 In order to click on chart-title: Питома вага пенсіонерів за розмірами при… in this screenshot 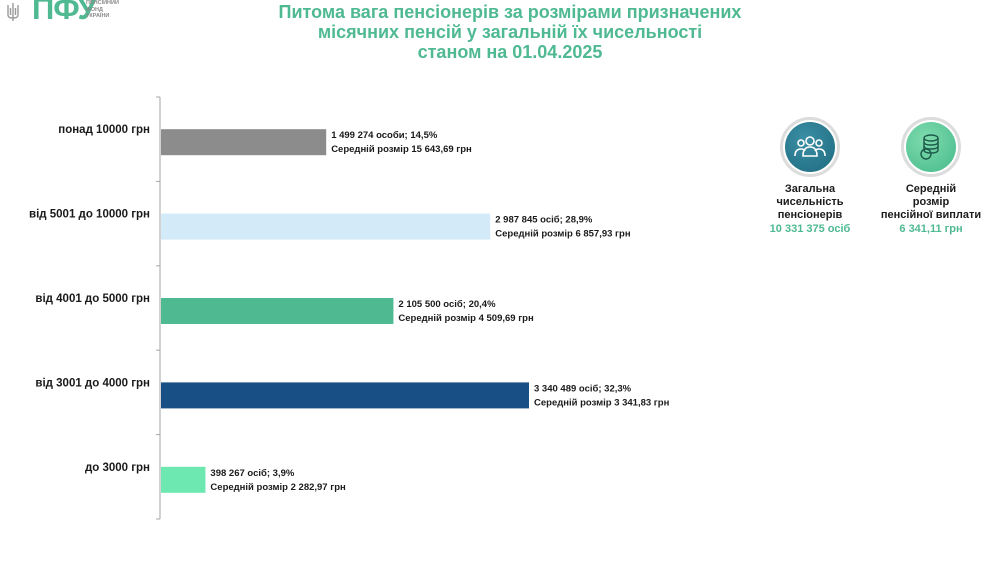, I will do `click(510, 32)`.